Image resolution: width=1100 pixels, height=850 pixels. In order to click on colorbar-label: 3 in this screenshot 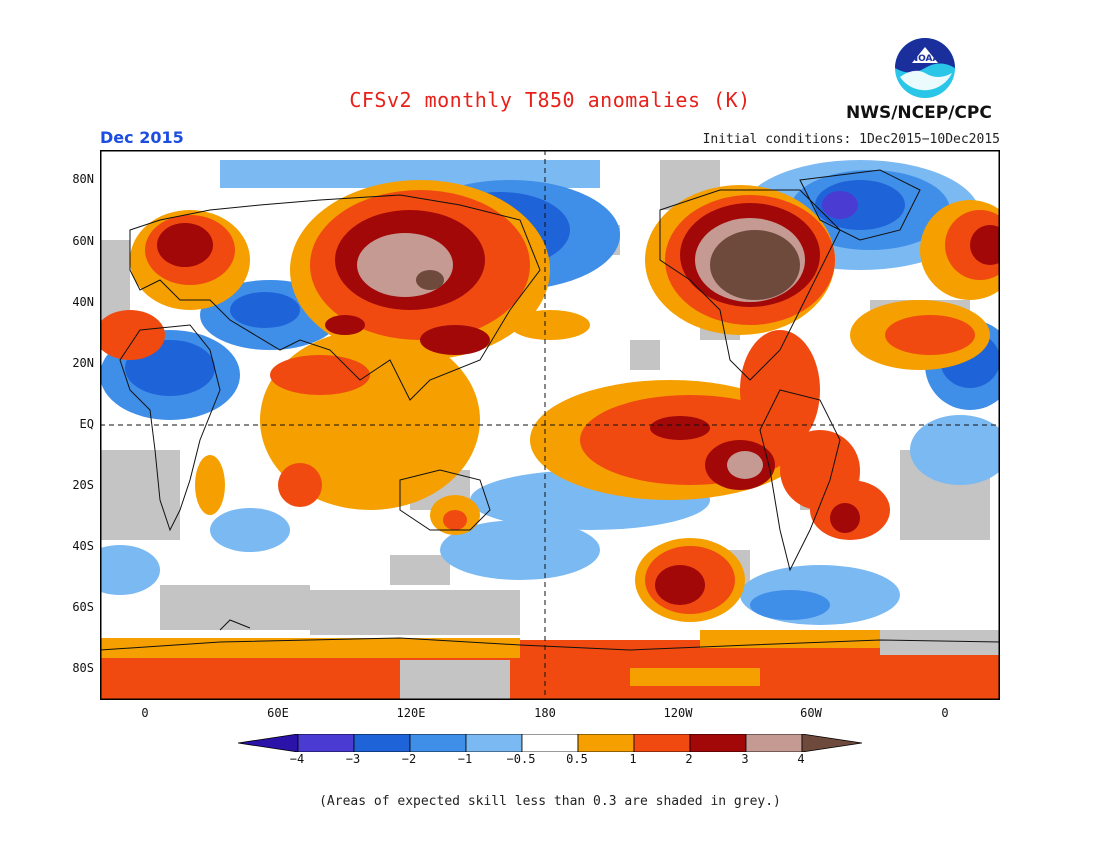, I will do `click(745, 759)`.